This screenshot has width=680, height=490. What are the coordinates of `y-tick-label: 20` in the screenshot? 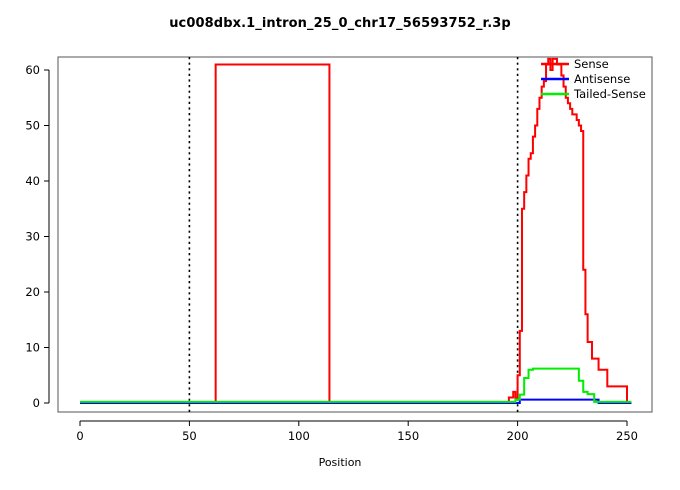 It's located at (32, 292).